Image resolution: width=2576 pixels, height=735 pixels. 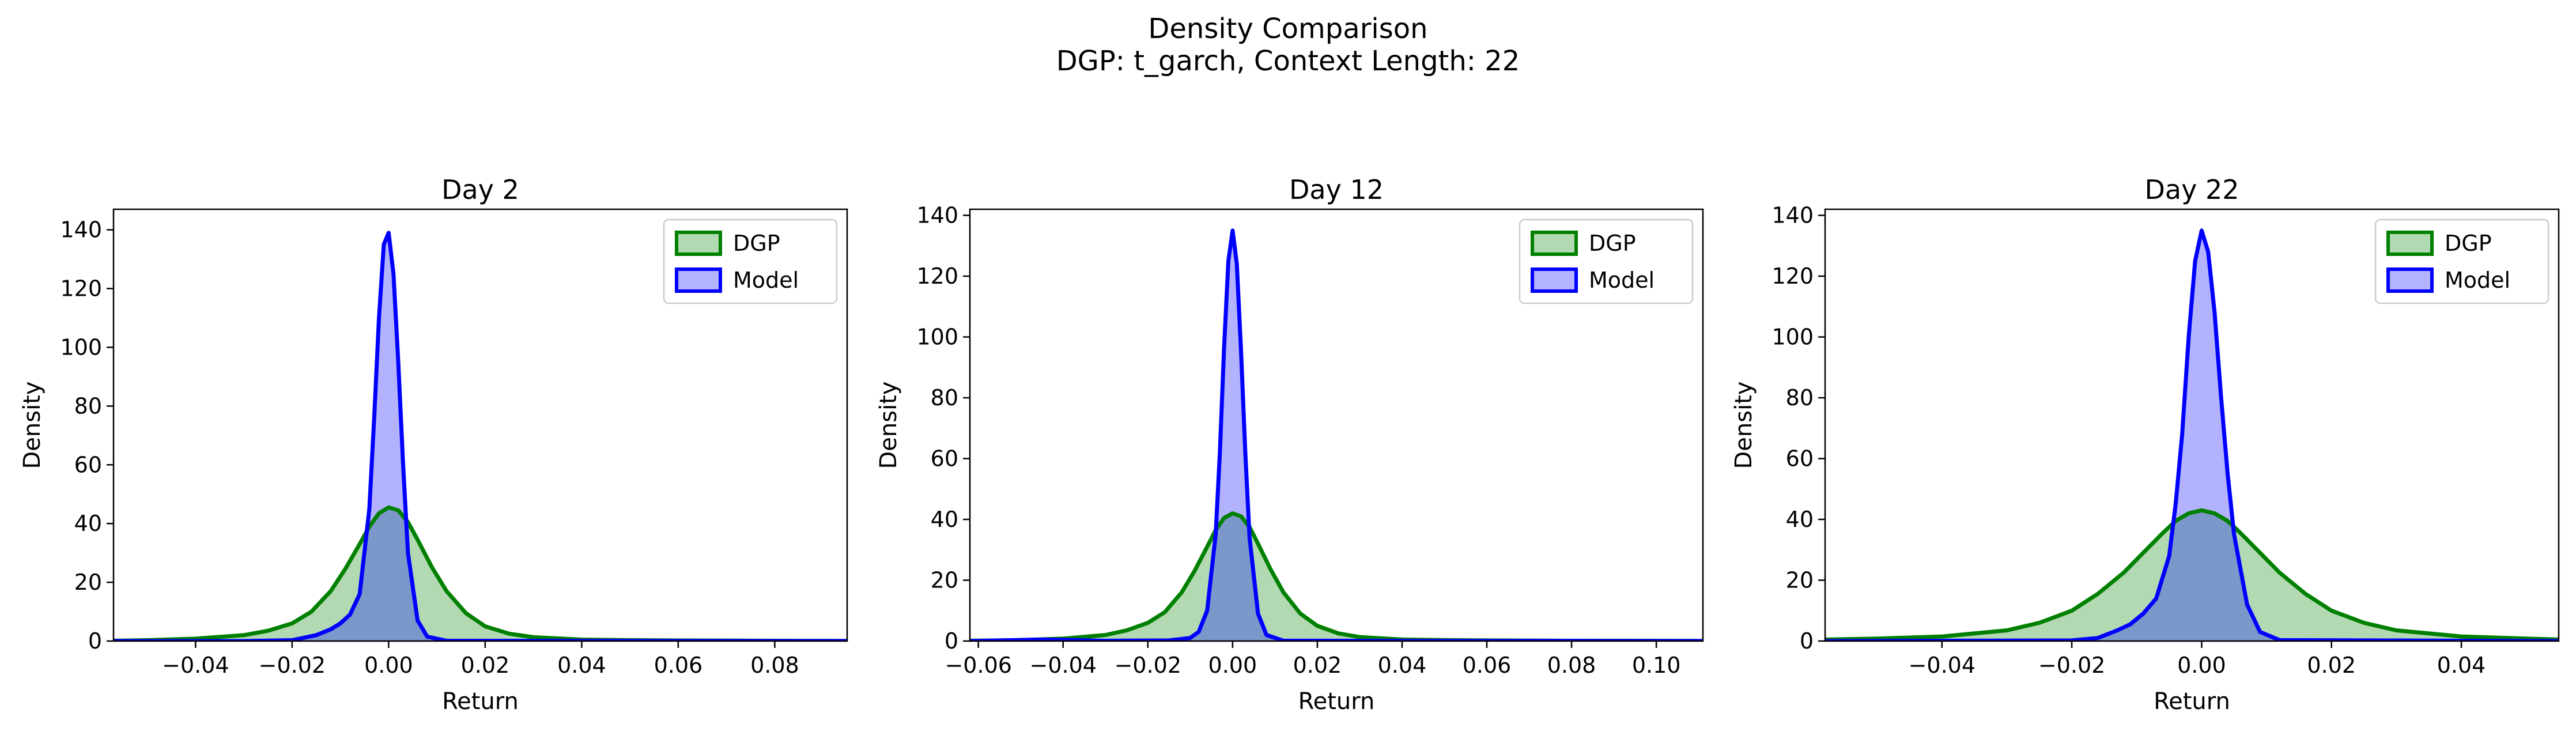 What do you see at coordinates (1656, 665) in the screenshot?
I see `x-tick-label: 0.10` at bounding box center [1656, 665].